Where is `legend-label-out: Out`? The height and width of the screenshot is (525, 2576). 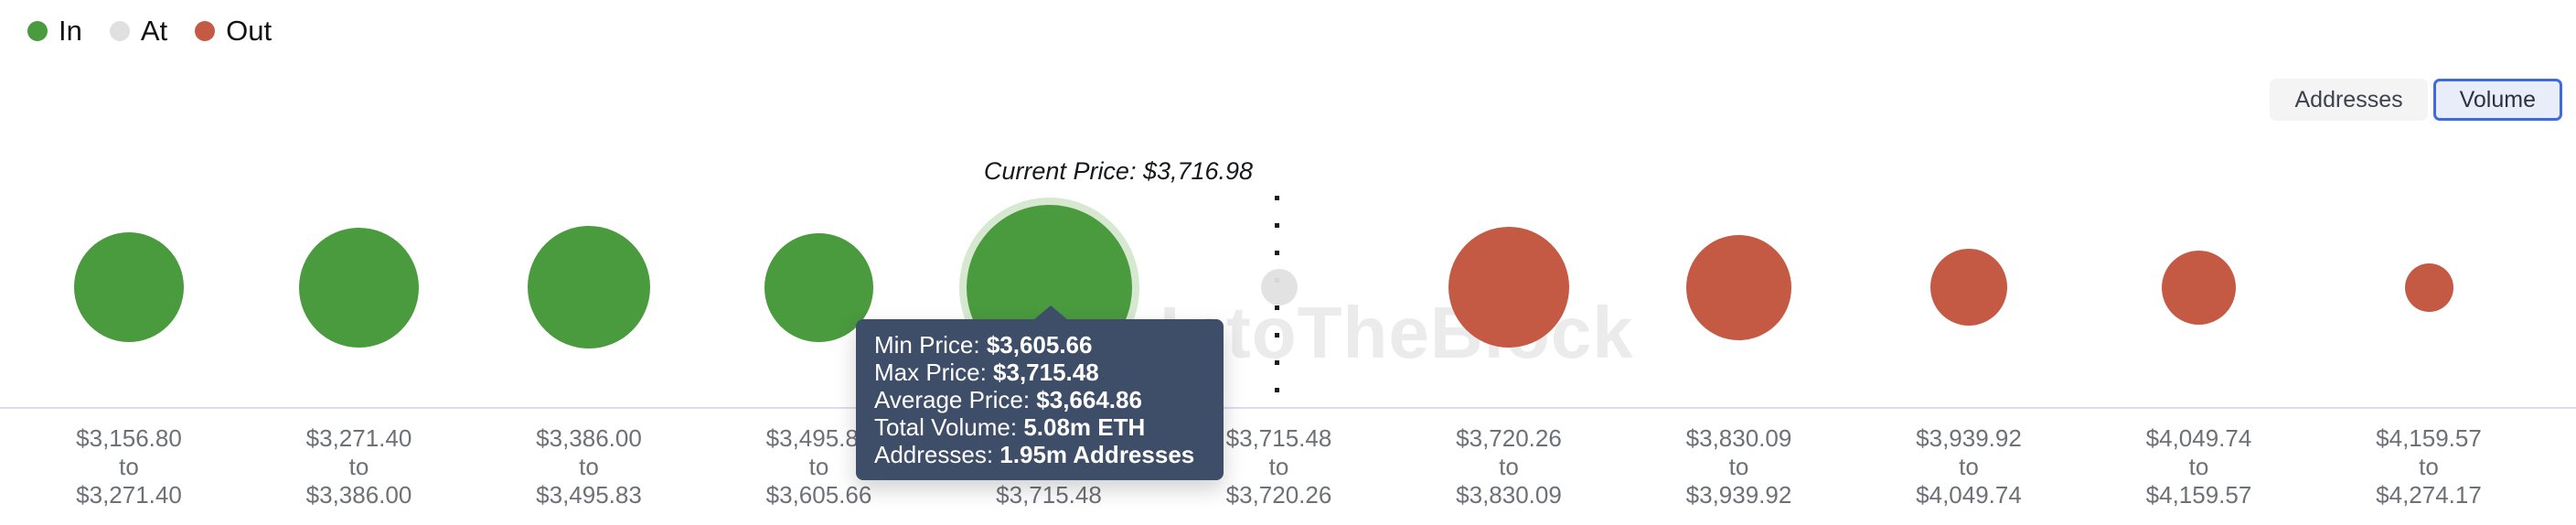
legend-label-out: Out is located at coordinates (249, 31).